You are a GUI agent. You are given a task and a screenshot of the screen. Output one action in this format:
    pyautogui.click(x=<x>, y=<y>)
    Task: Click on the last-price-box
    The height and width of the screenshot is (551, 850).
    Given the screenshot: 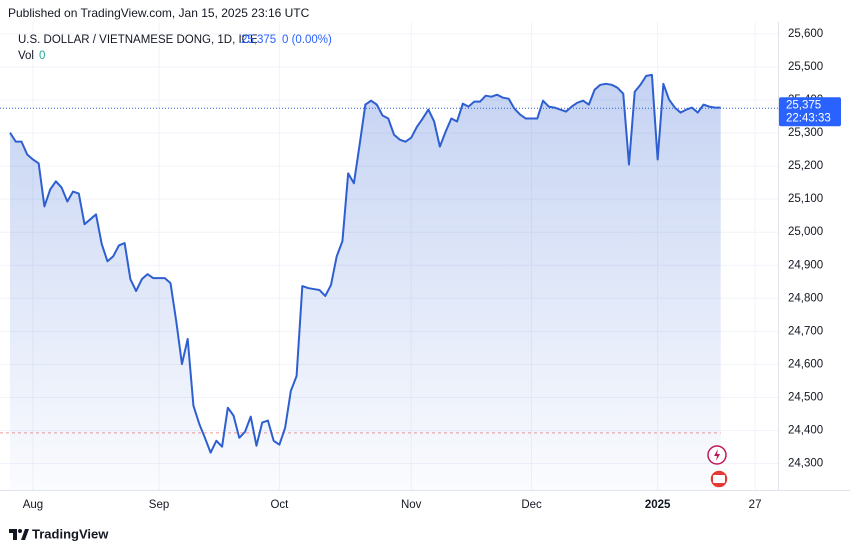 What is the action you would take?
    pyautogui.click(x=810, y=112)
    